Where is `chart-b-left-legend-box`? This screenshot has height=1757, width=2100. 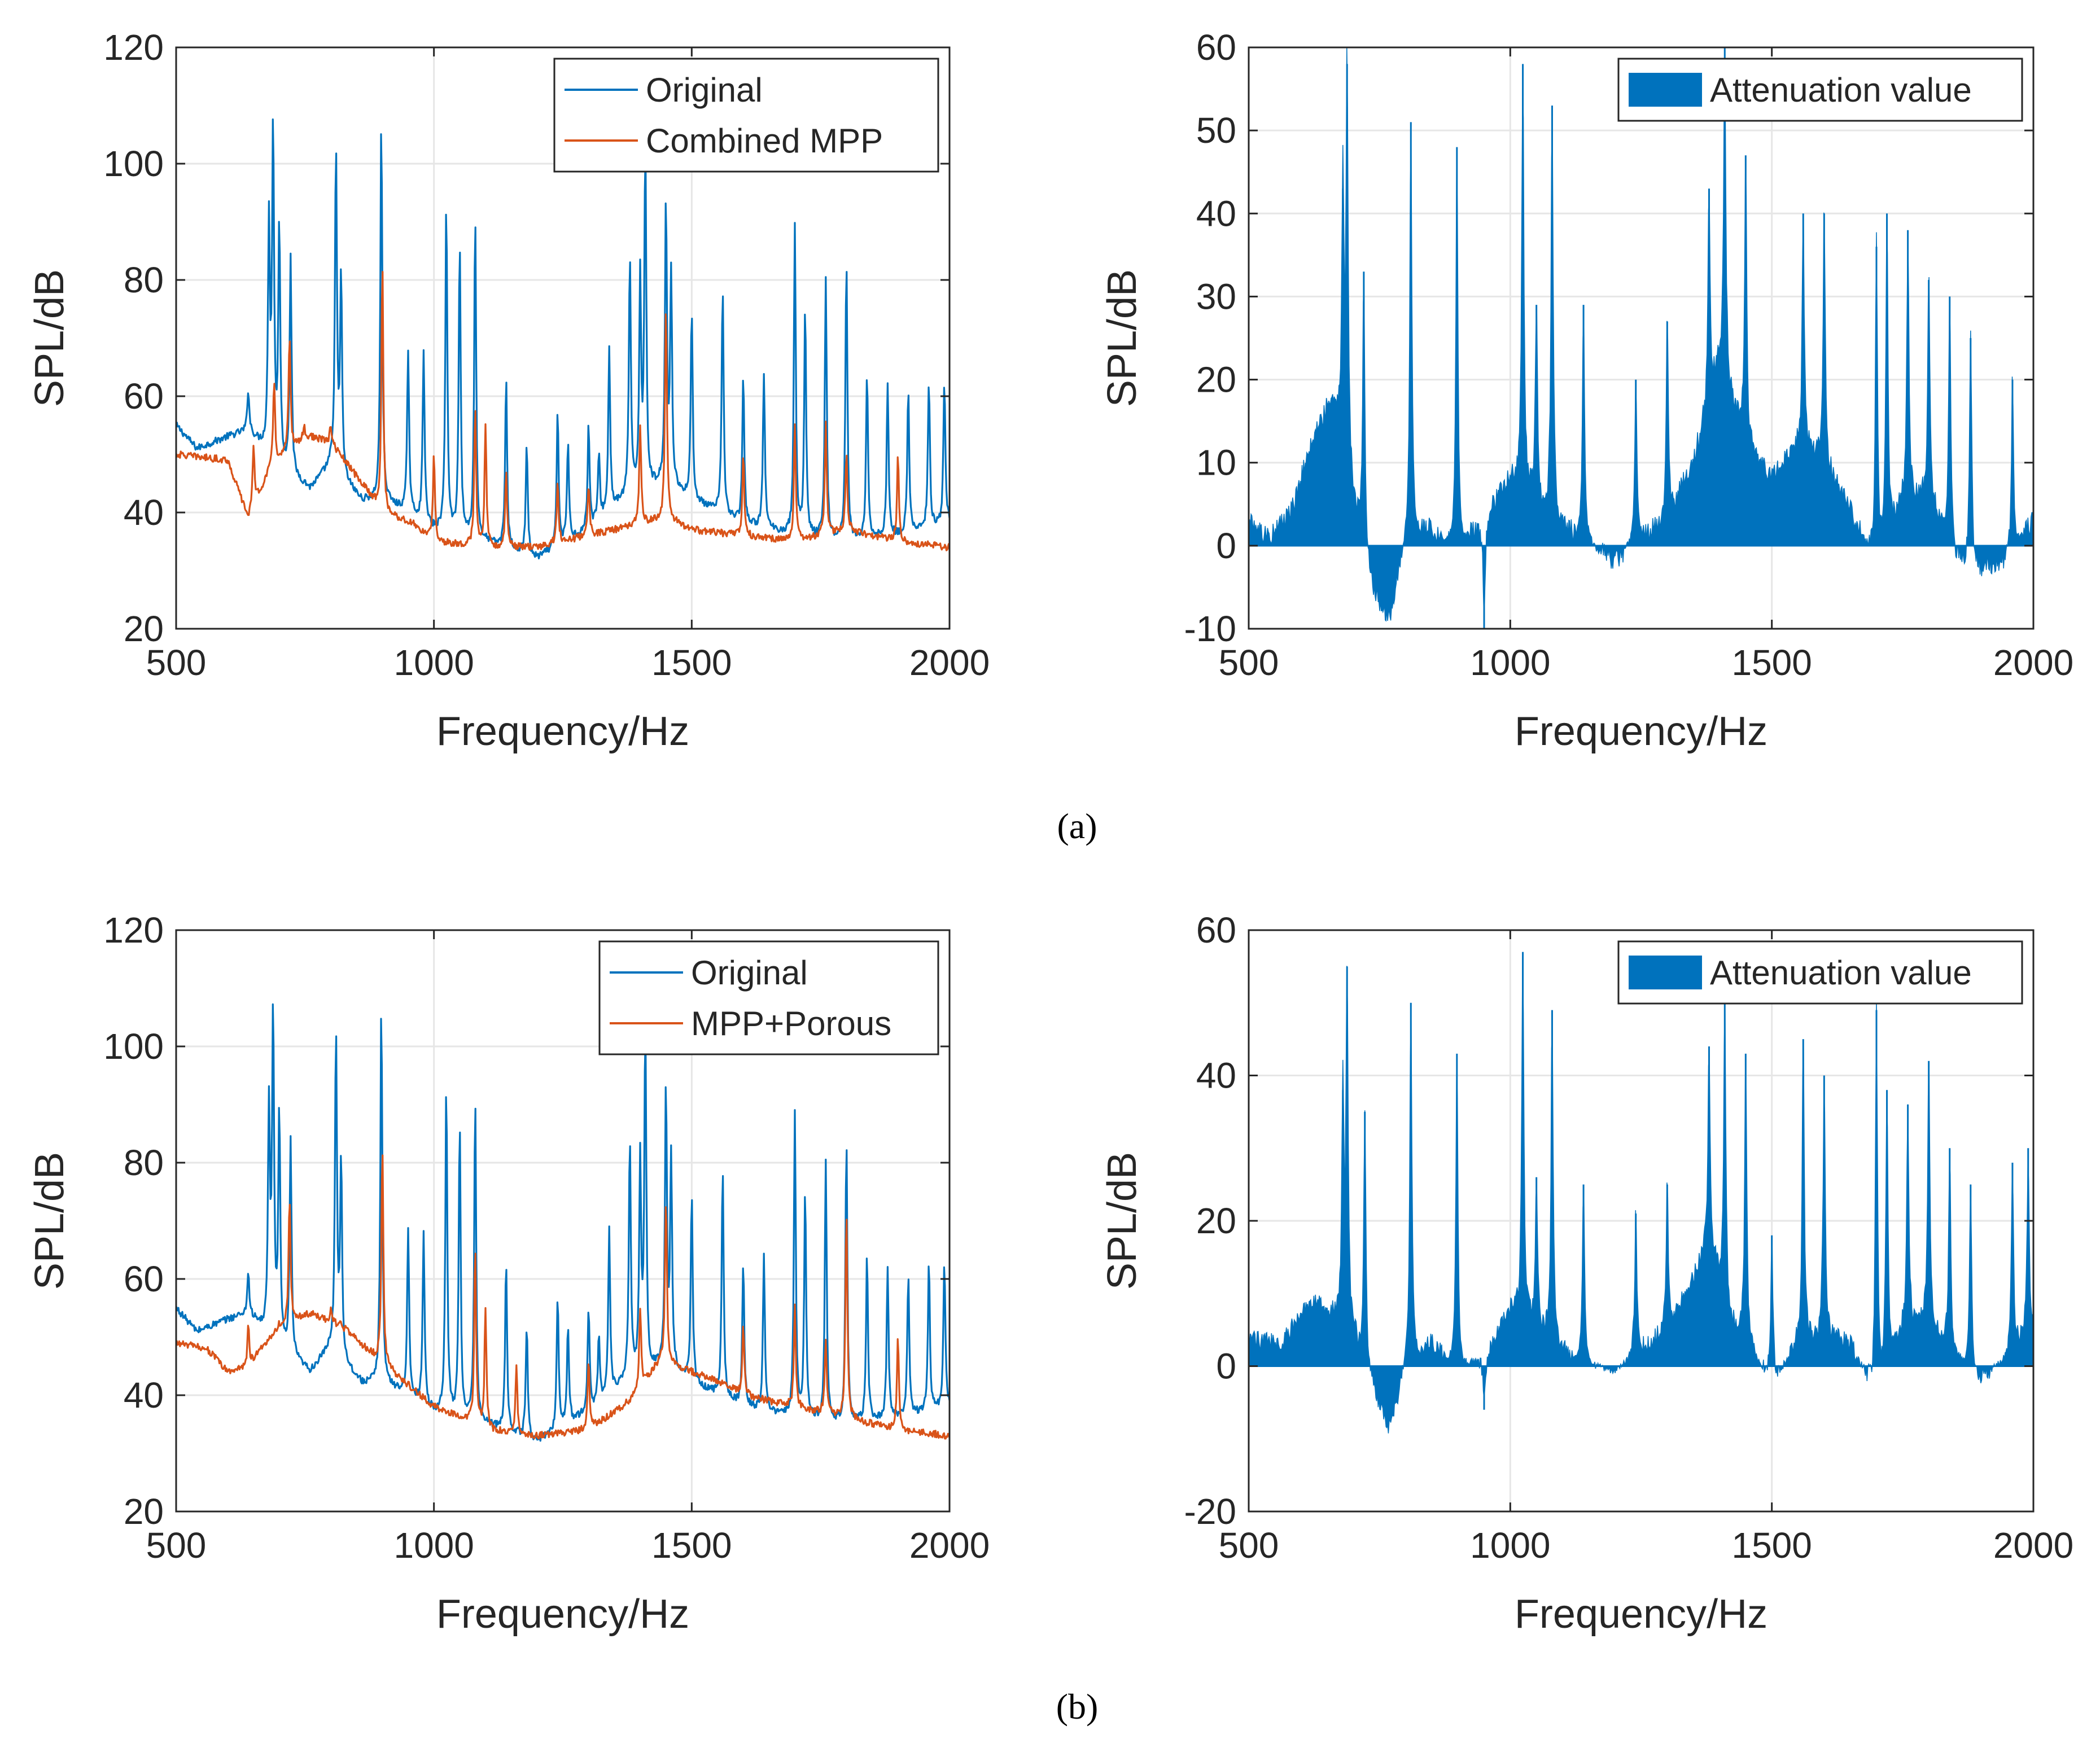
chart-b-left-legend-box is located at coordinates (769, 997).